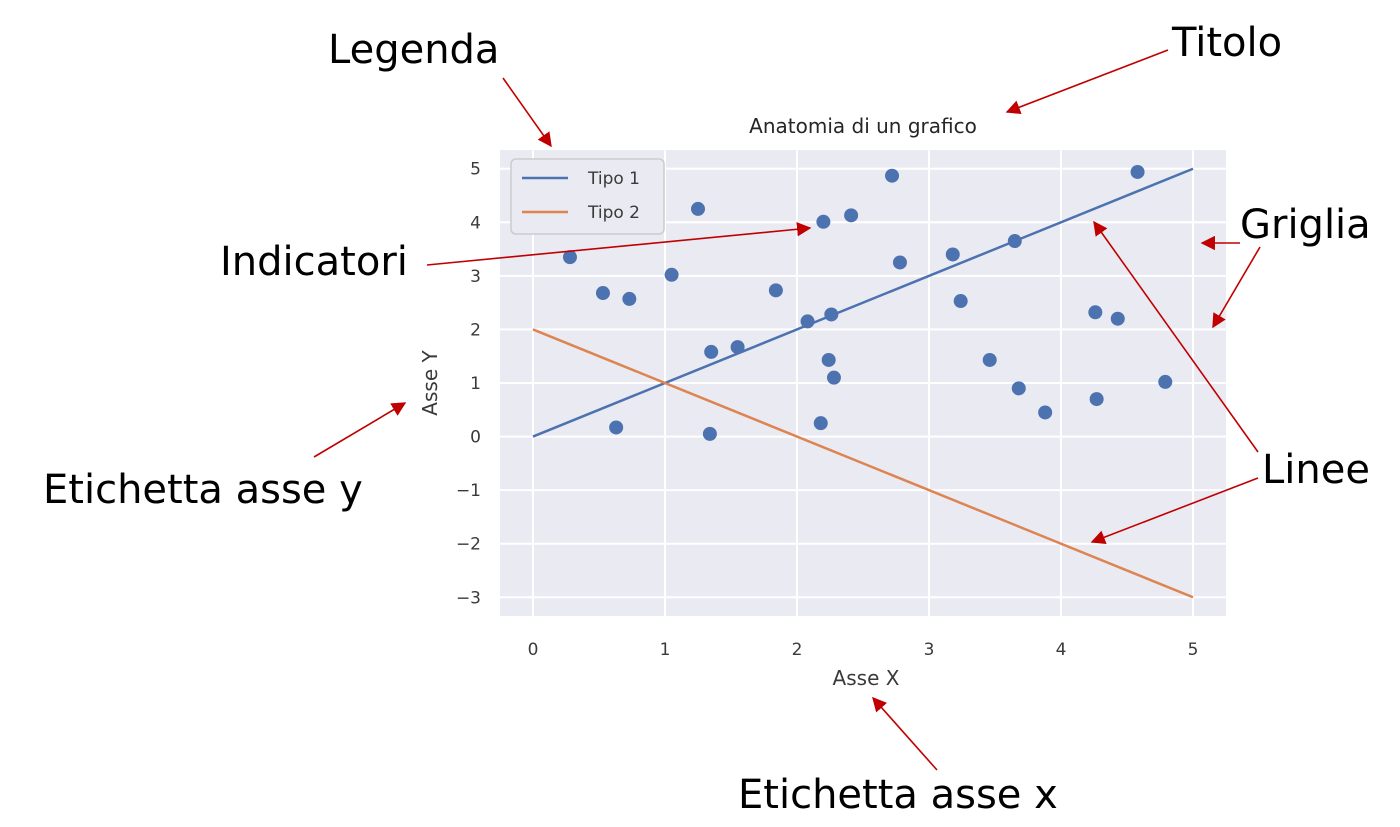 This screenshot has width=1400, height=827. Describe the element at coordinates (1176, 336) in the screenshot. I see `arrow-lines-blue` at that location.